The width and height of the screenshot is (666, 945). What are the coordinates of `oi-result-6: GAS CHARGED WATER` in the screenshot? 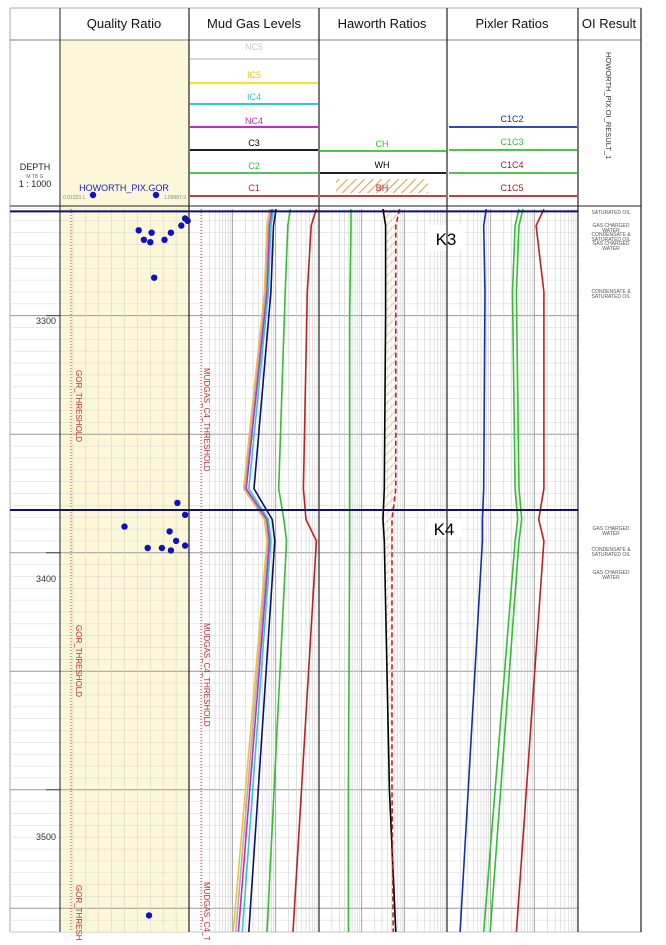 It's located at (611, 531).